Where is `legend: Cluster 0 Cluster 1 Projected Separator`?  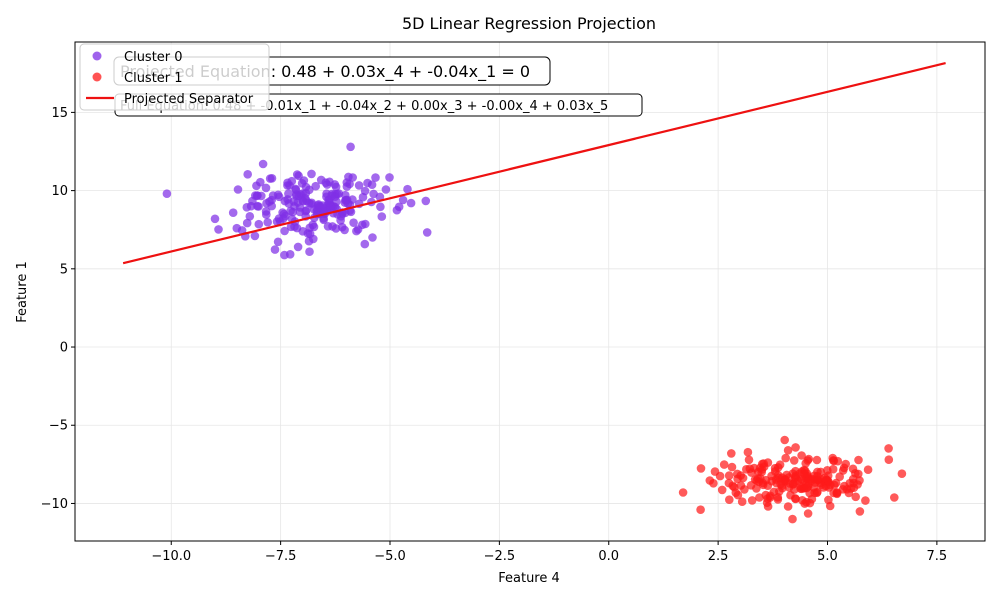
legend: Cluster 0 Cluster 1 Projected Separator is located at coordinates (174, 77).